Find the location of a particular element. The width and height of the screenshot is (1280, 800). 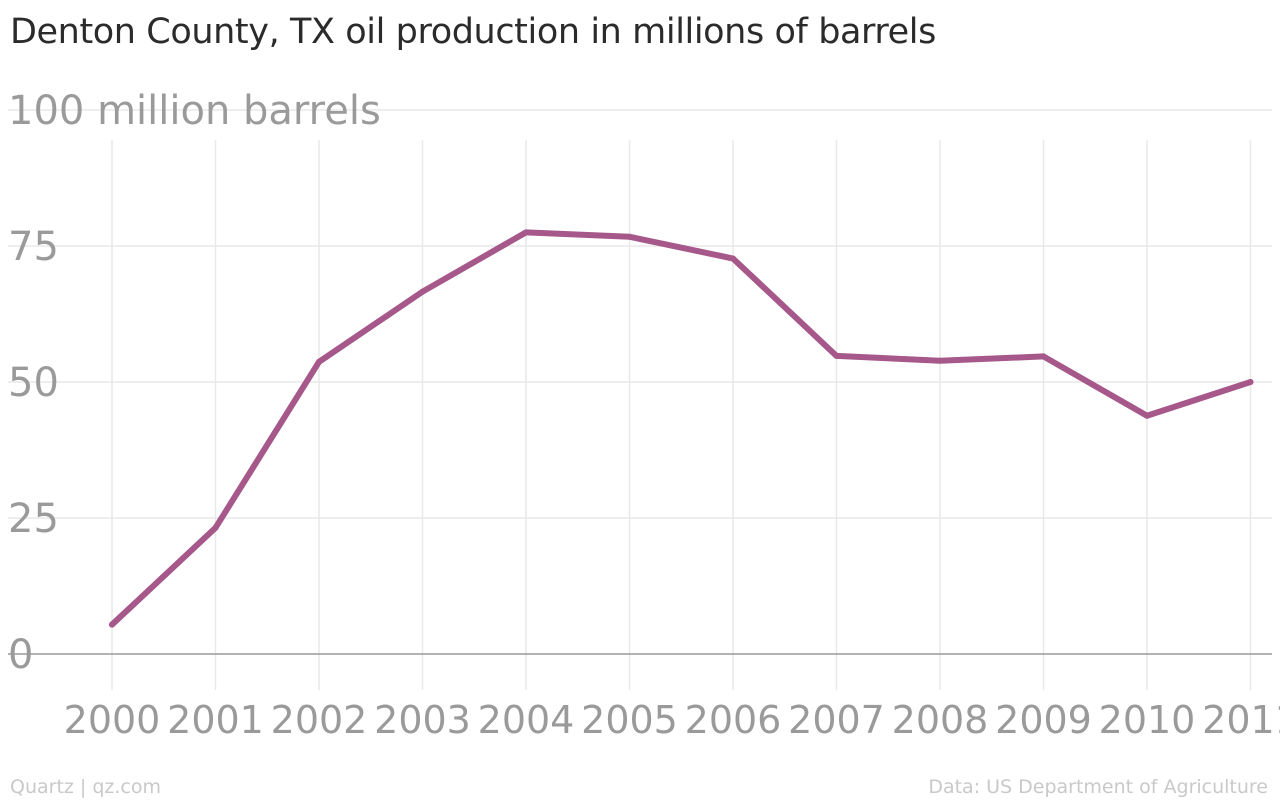

y-tick-label-75: 75 is located at coordinates (33, 247).